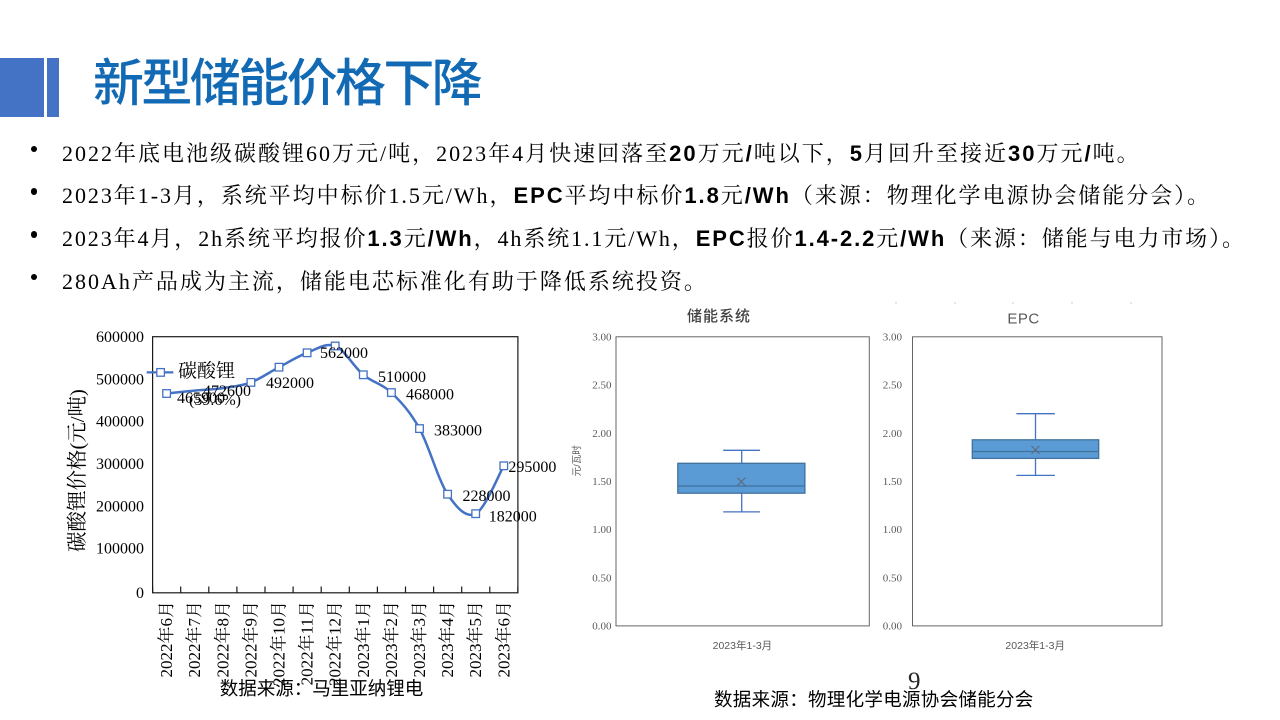 The height and width of the screenshot is (720, 1280). Describe the element at coordinates (227, 391) in the screenshot. I see `svg-text: 472600` at that location.